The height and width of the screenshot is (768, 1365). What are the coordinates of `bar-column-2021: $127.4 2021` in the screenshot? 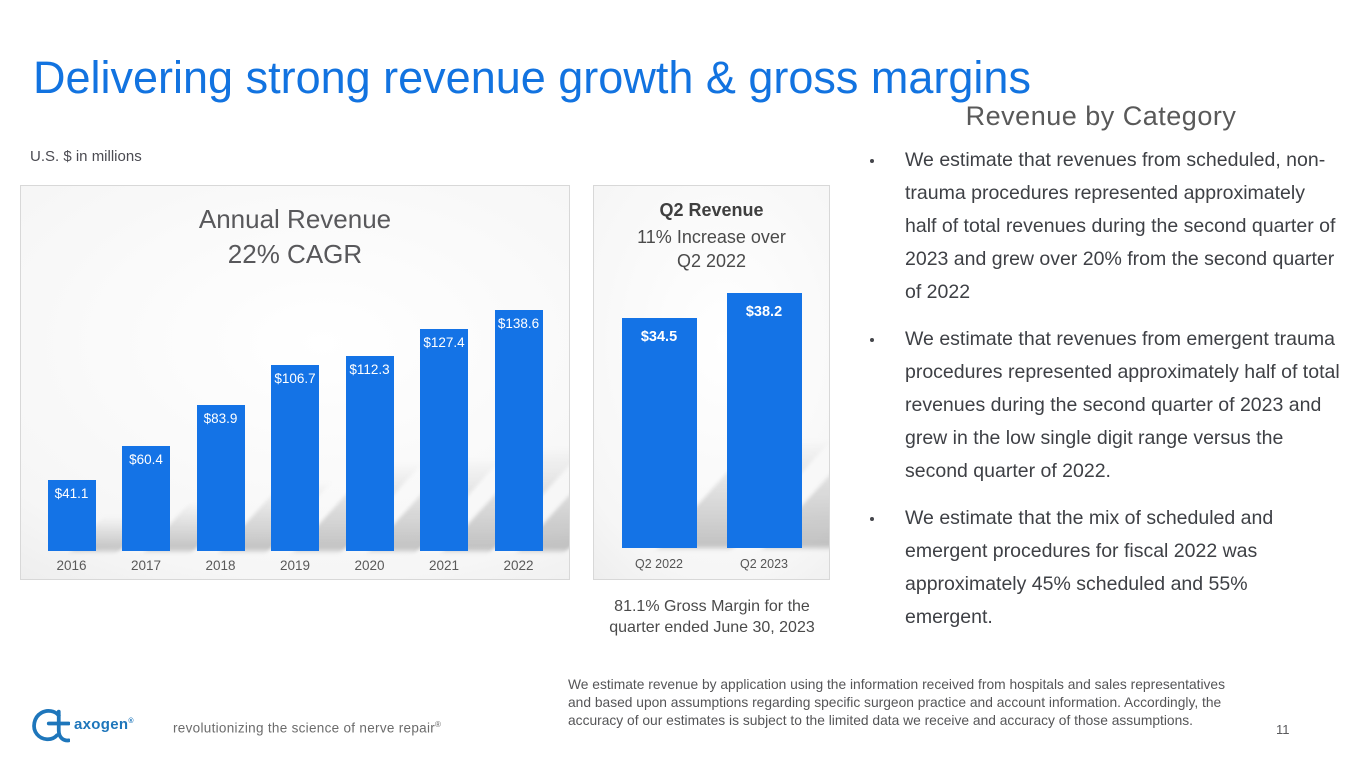 It's located at (494, 454).